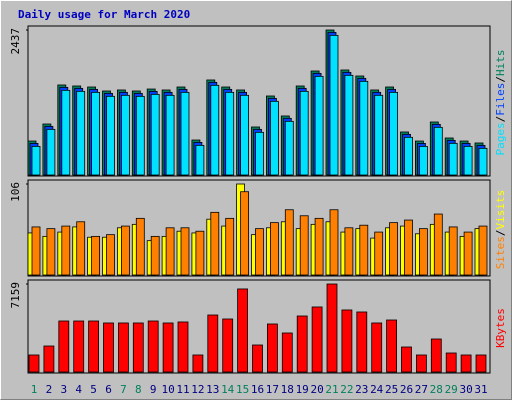 The image size is (512, 404). I want to click on x-tick-label: 14, so click(228, 389).